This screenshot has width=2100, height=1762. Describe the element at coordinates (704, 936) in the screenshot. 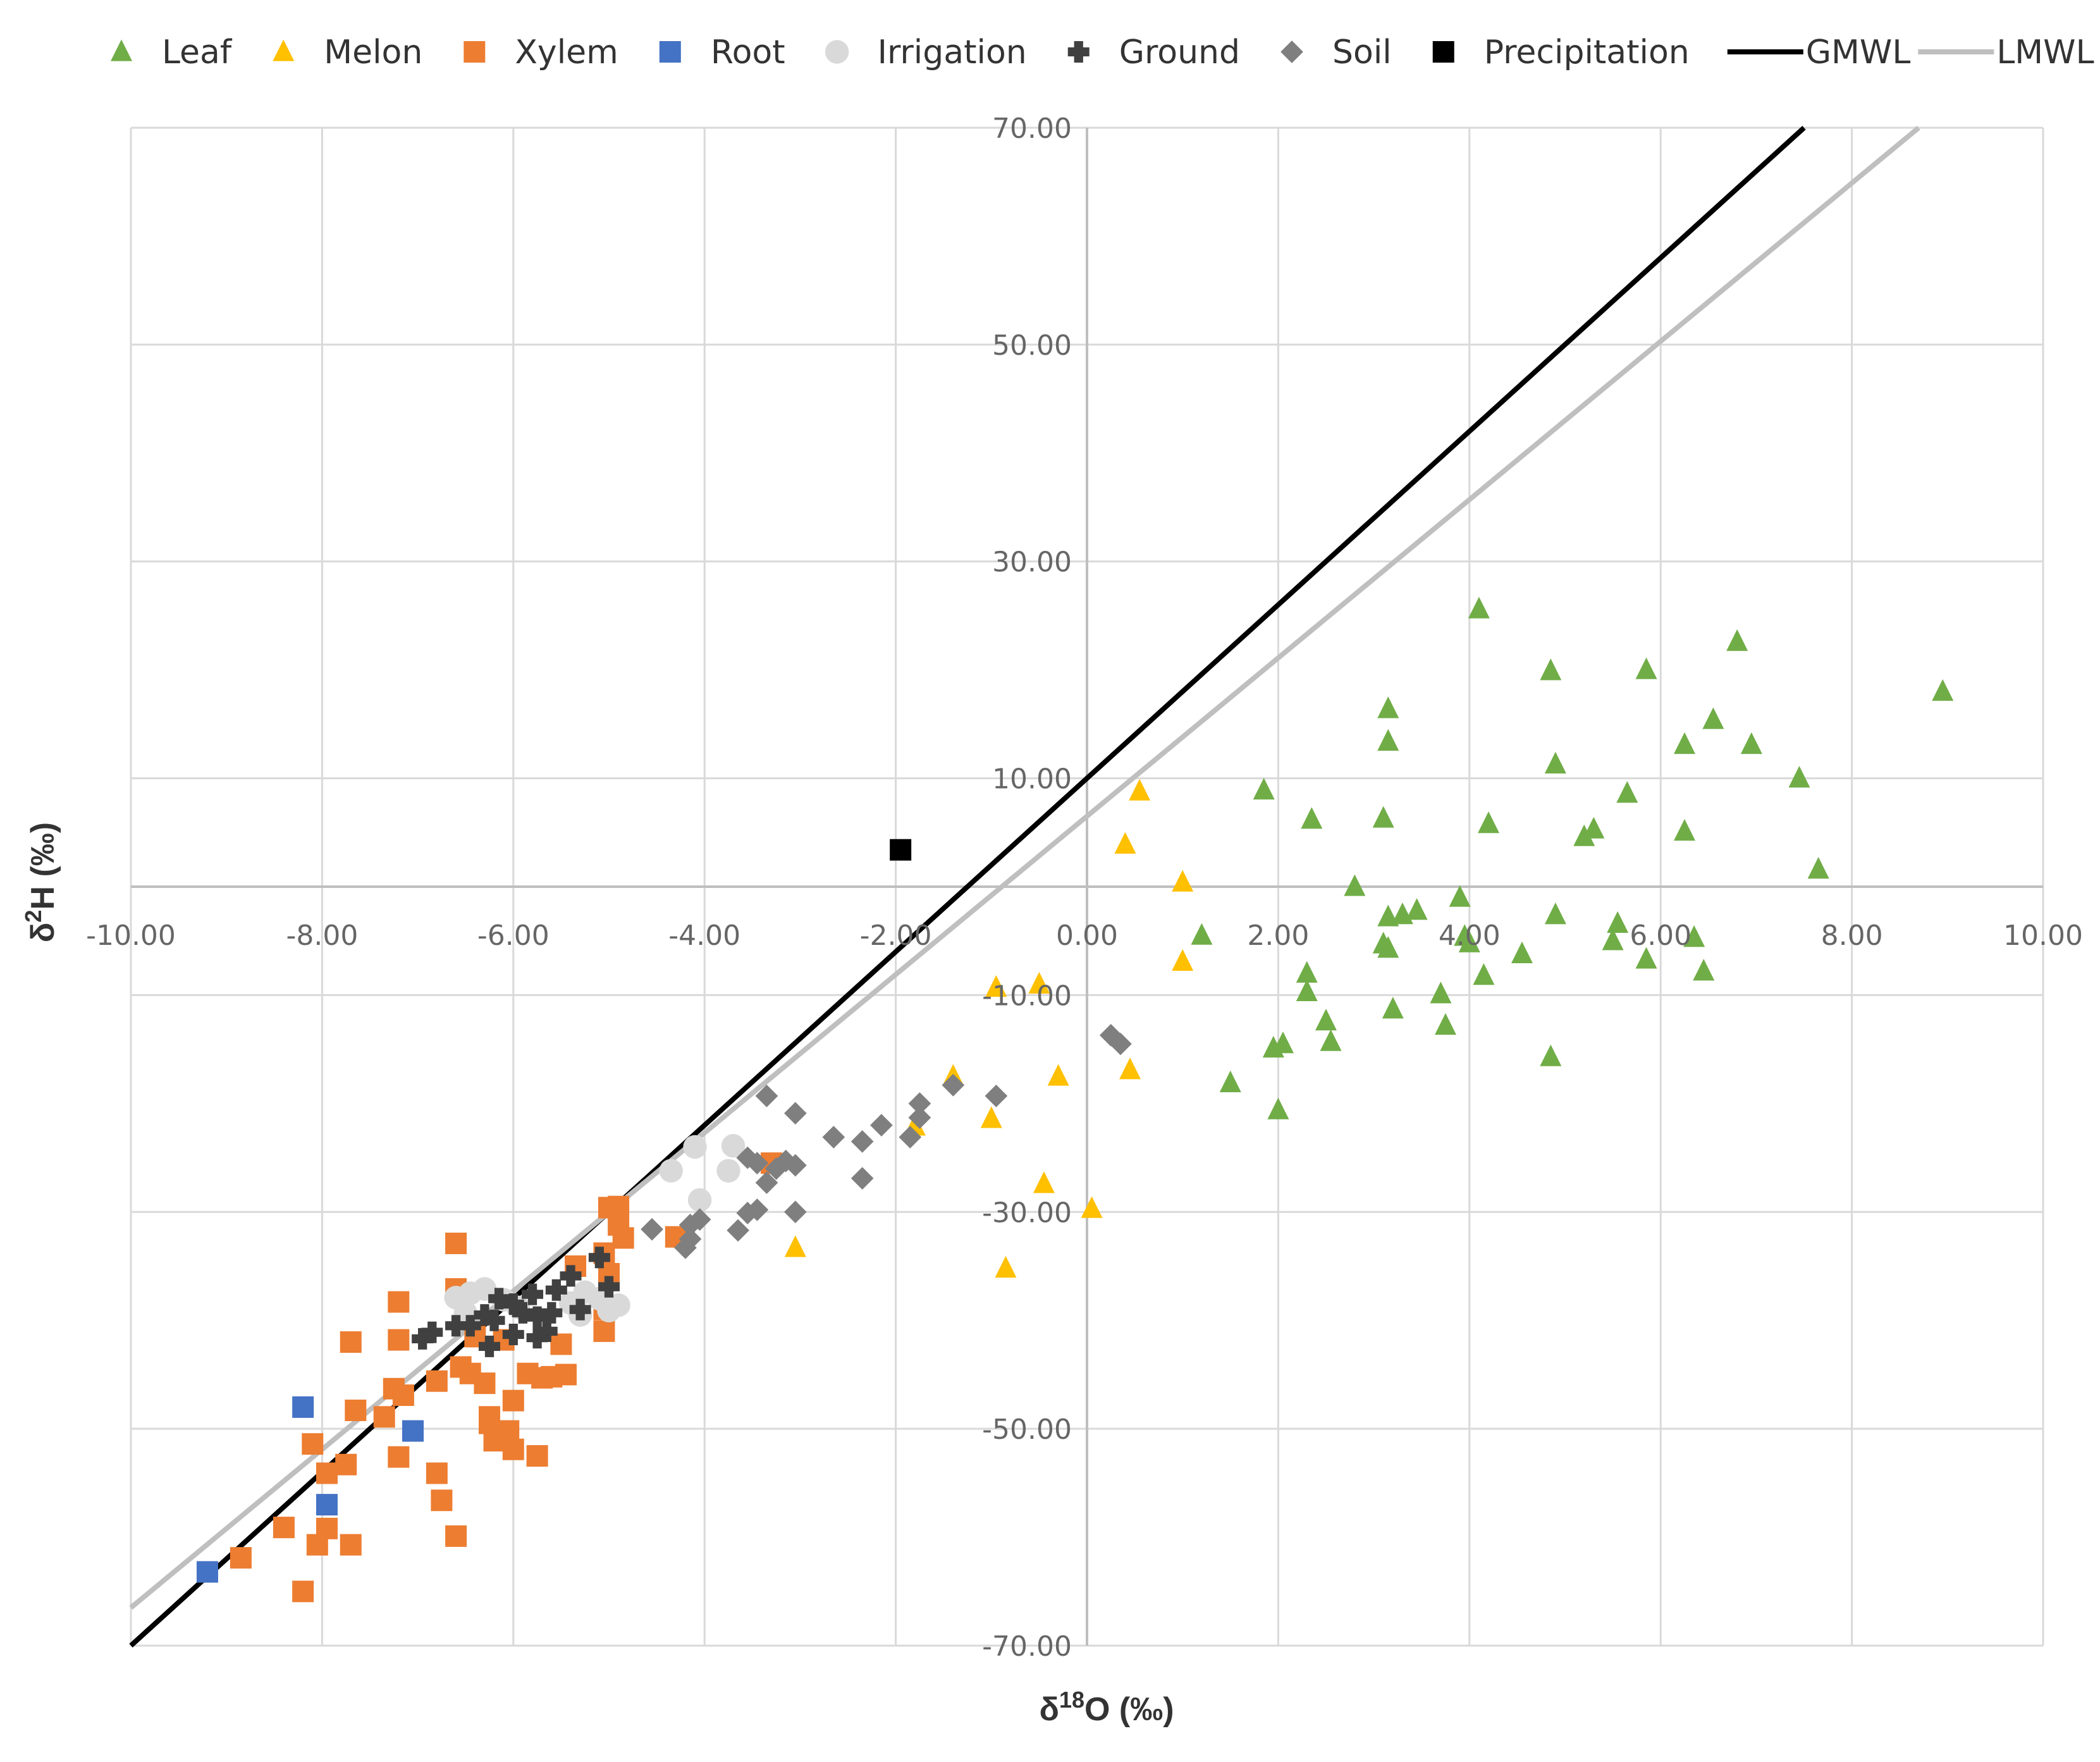

I see `x-tick-label: -4.00` at that location.